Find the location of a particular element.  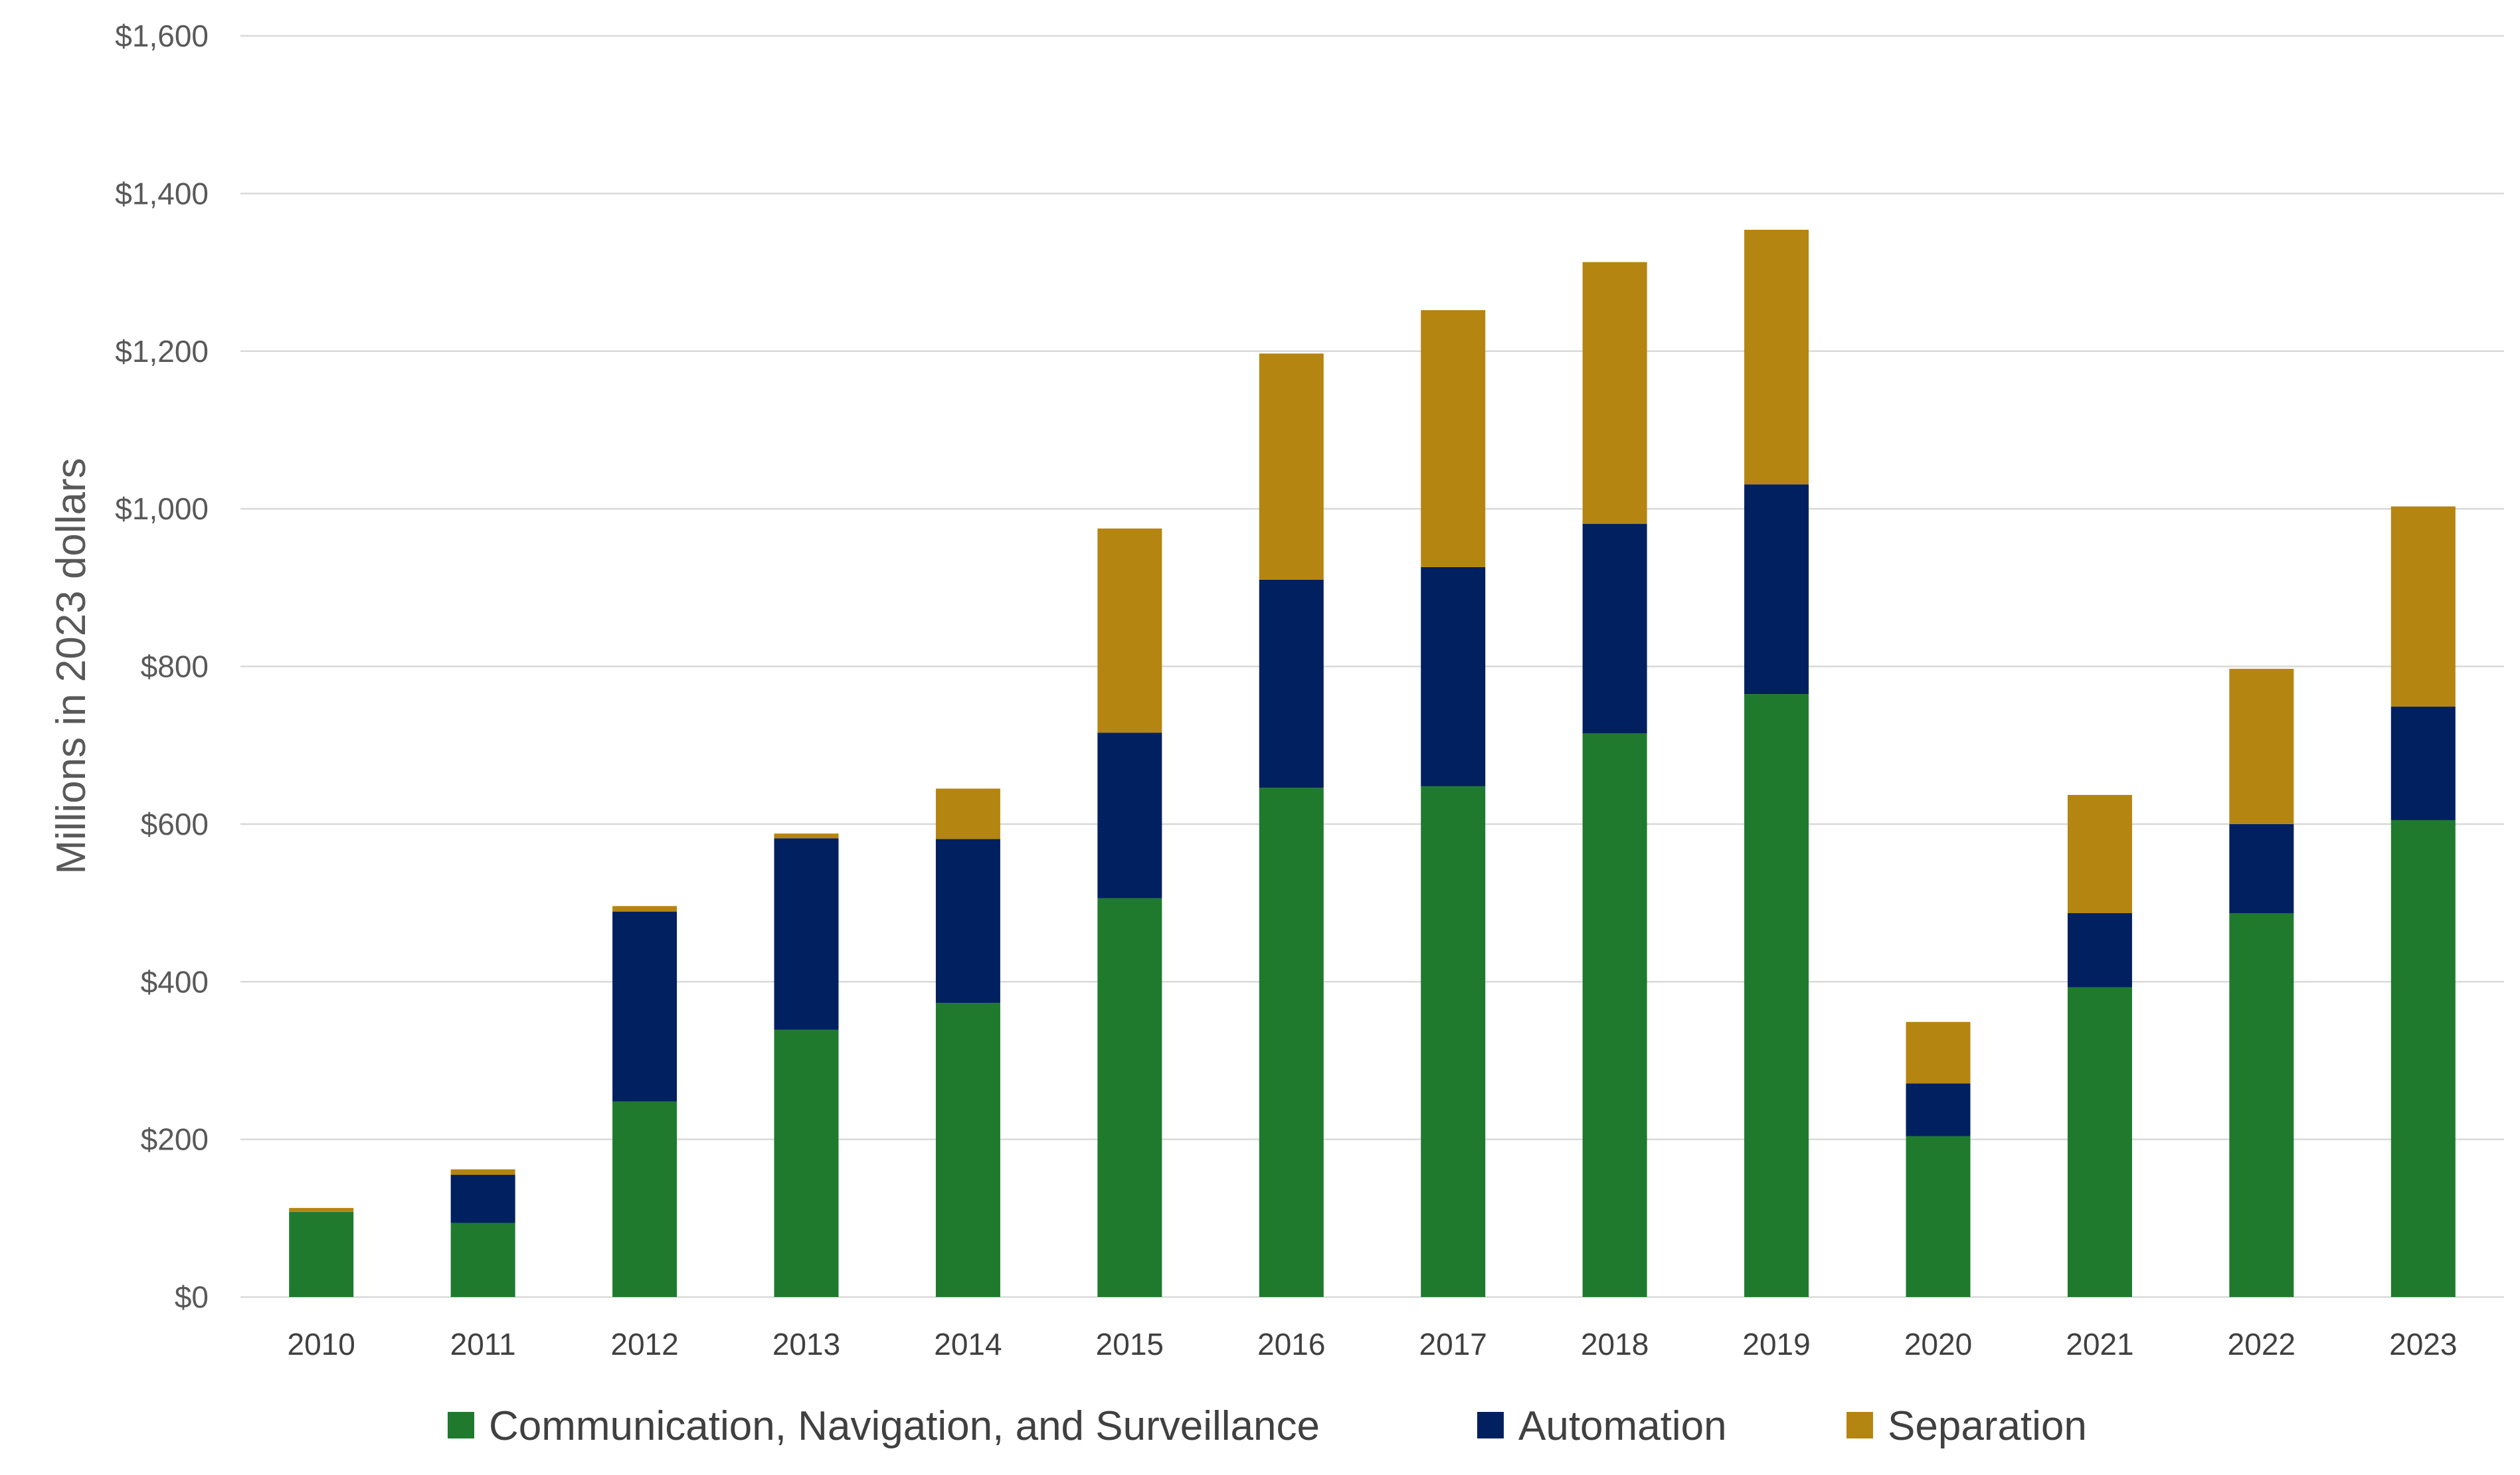

bar-automation-2011 is located at coordinates (482, 1199).